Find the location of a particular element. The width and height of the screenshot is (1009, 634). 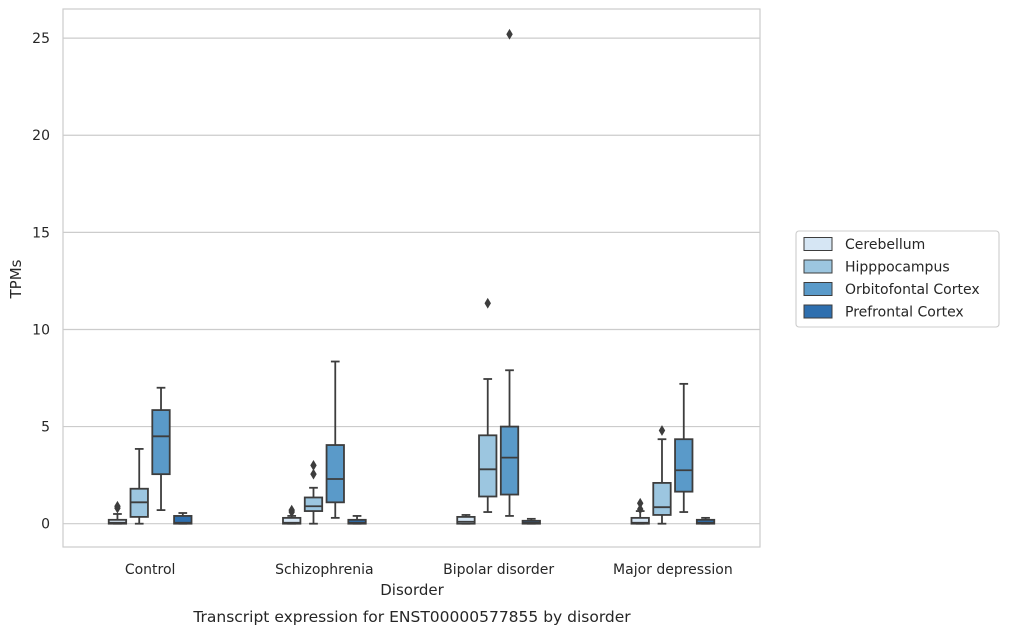

legend-frame is located at coordinates (897, 279).